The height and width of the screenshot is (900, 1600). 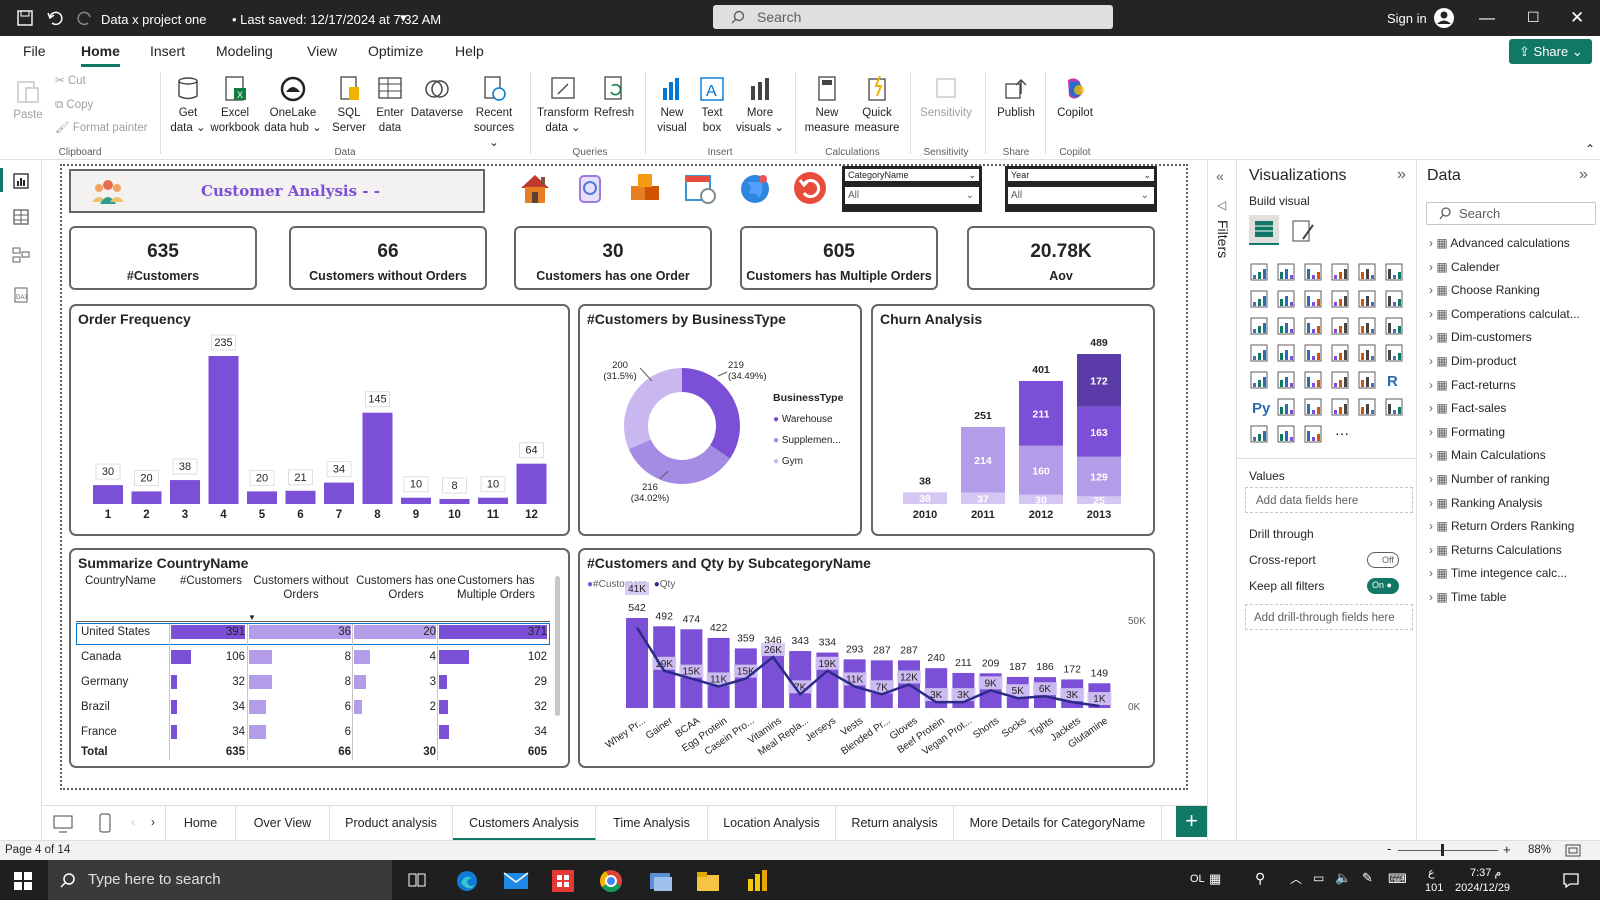 What do you see at coordinates (1472, 361) in the screenshot?
I see `data-table-item: › ▦ Dim-product` at bounding box center [1472, 361].